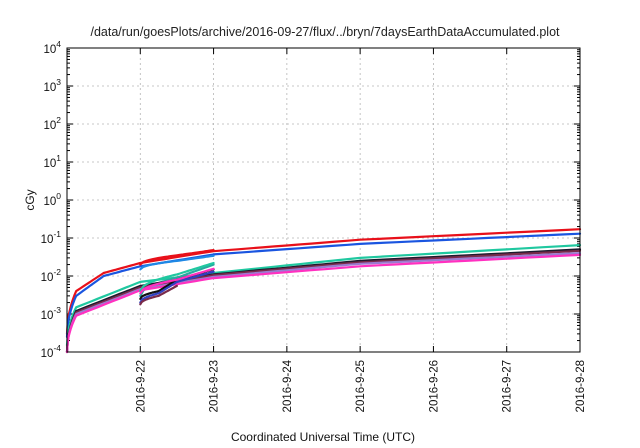 The width and height of the screenshot is (640, 448). Describe the element at coordinates (30, 199) in the screenshot. I see `y-axis-label: cGy` at that location.